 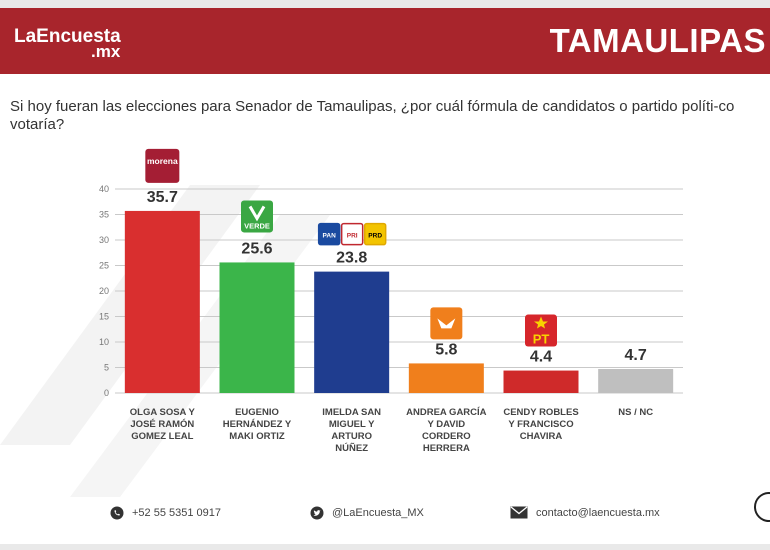 I want to click on y-tick-label: 40, so click(x=104, y=189).